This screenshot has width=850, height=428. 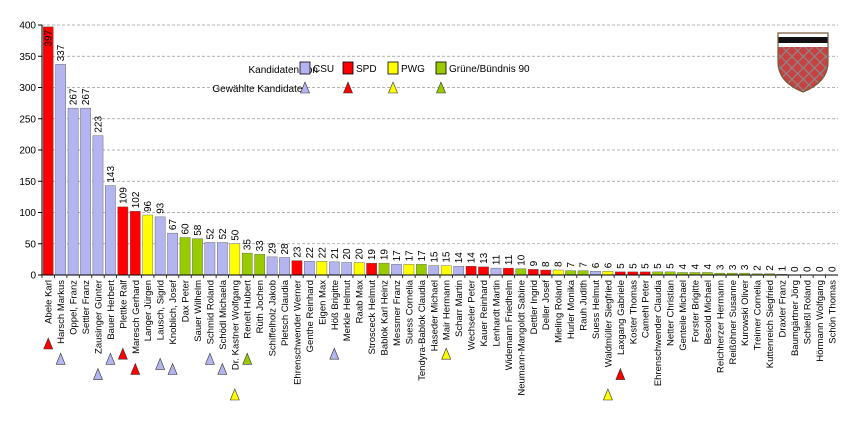 What do you see at coordinates (323, 69) in the screenshot?
I see `legend-label: CSU` at bounding box center [323, 69].